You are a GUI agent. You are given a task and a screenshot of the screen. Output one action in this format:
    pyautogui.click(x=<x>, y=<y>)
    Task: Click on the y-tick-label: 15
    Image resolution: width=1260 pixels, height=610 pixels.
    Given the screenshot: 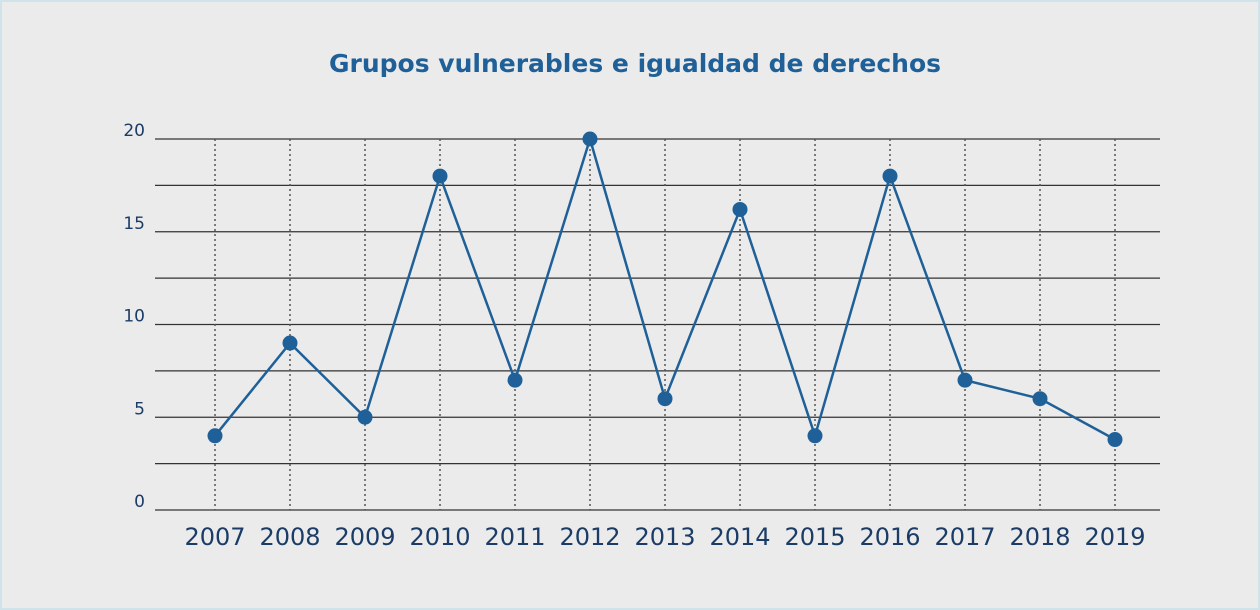 What is the action you would take?
    pyautogui.click(x=134, y=224)
    